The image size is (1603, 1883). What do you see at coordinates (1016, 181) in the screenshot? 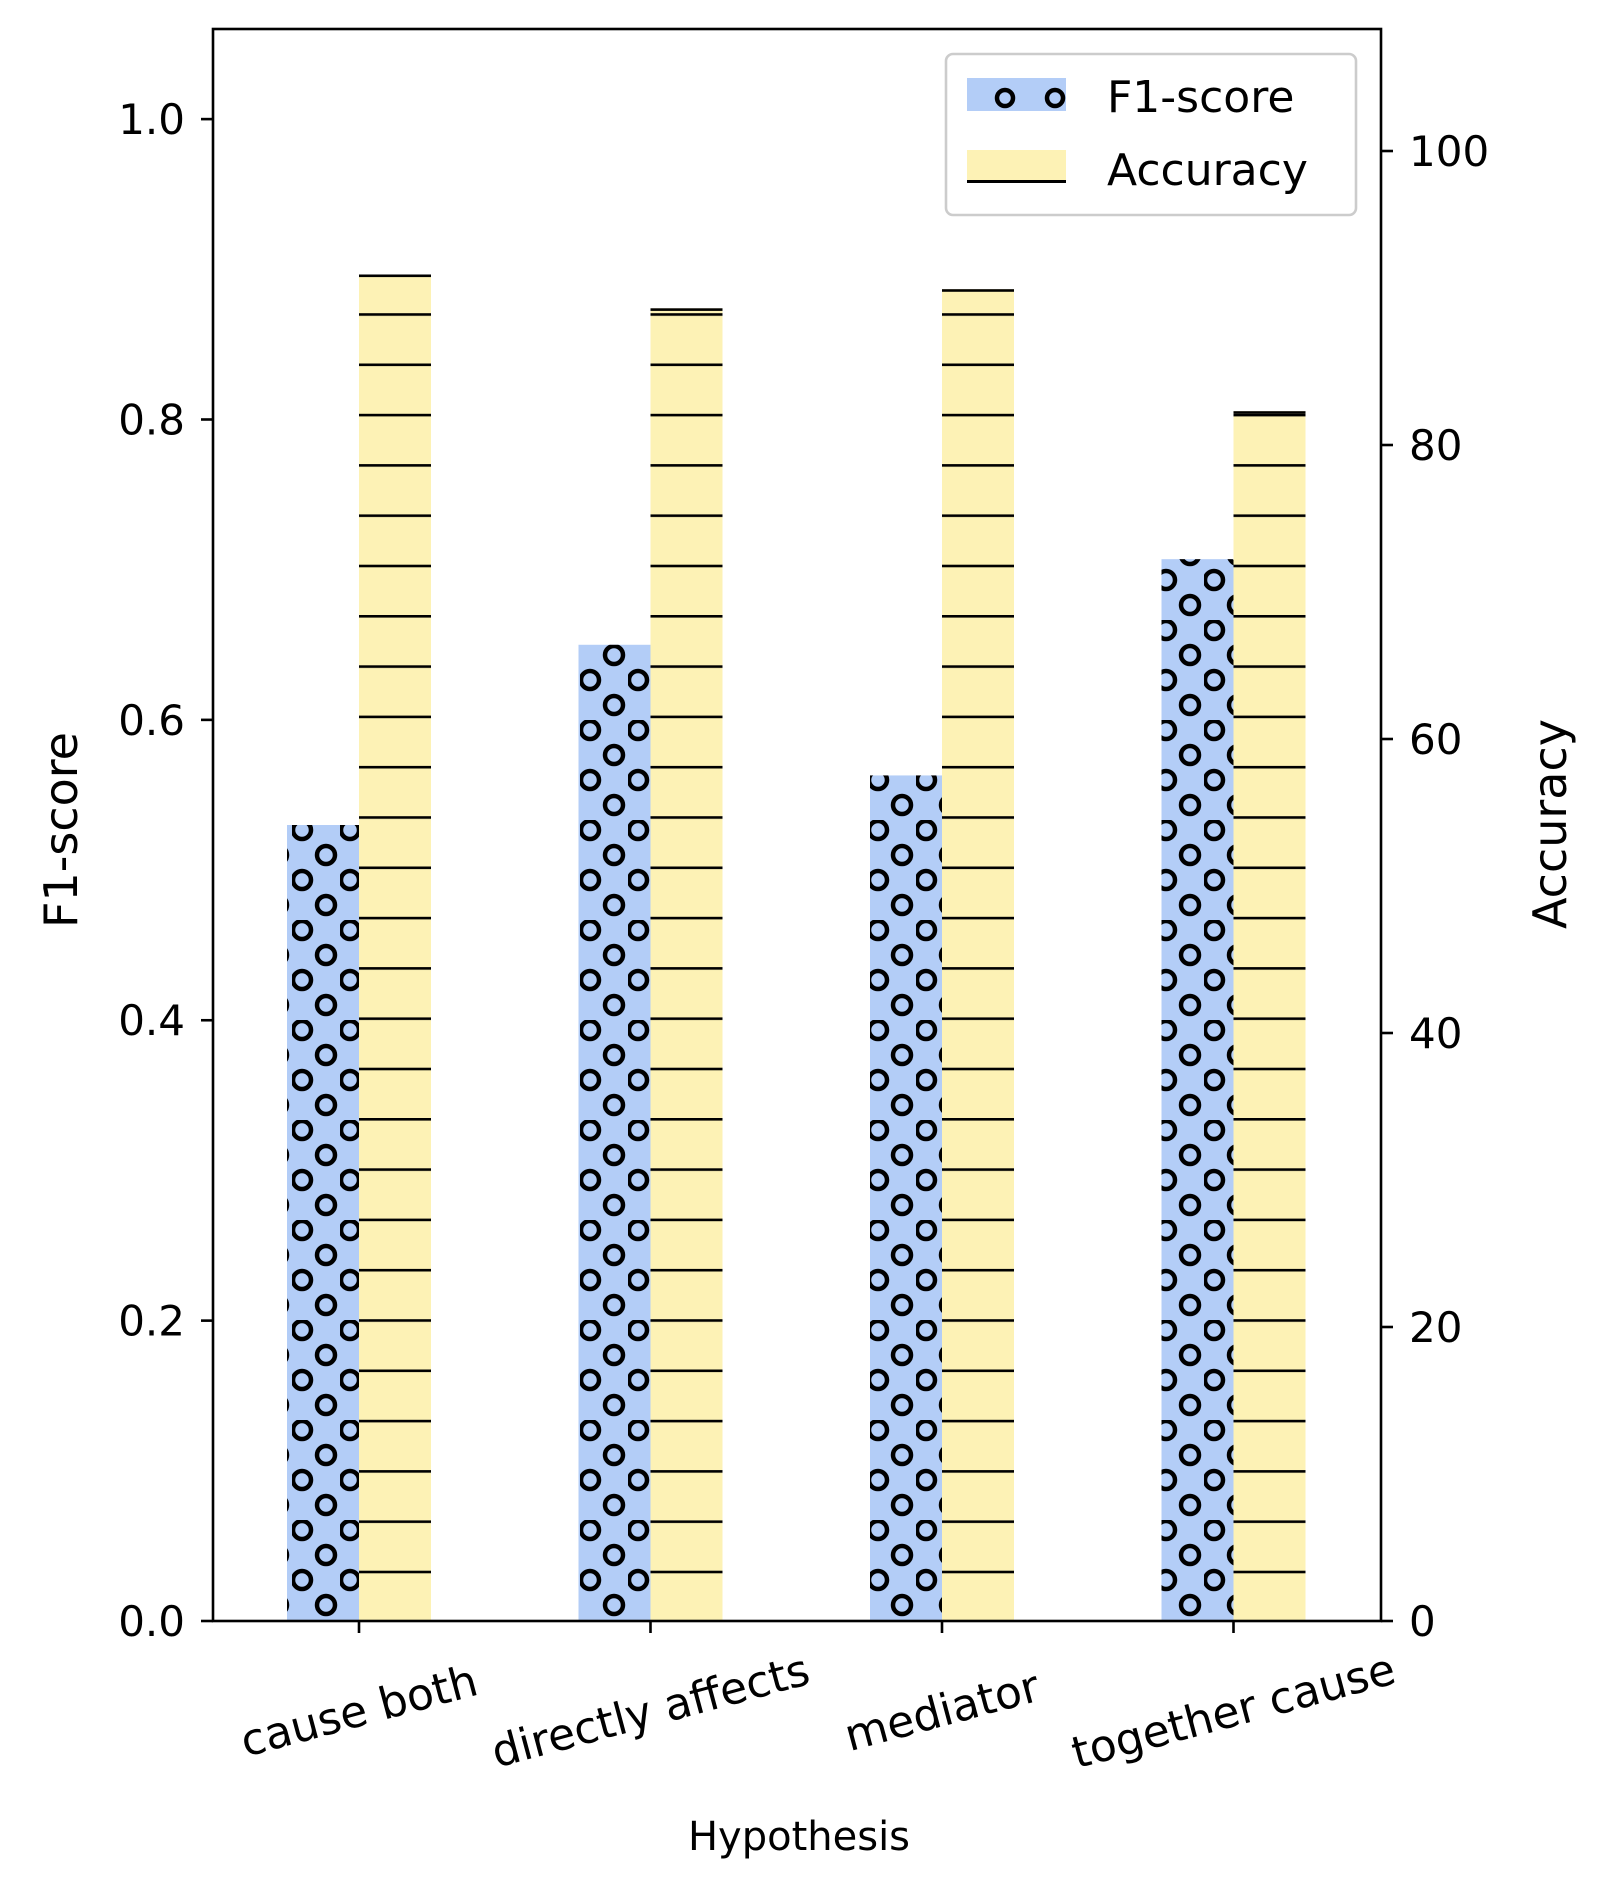
I see `legend-swatch-line` at bounding box center [1016, 181].